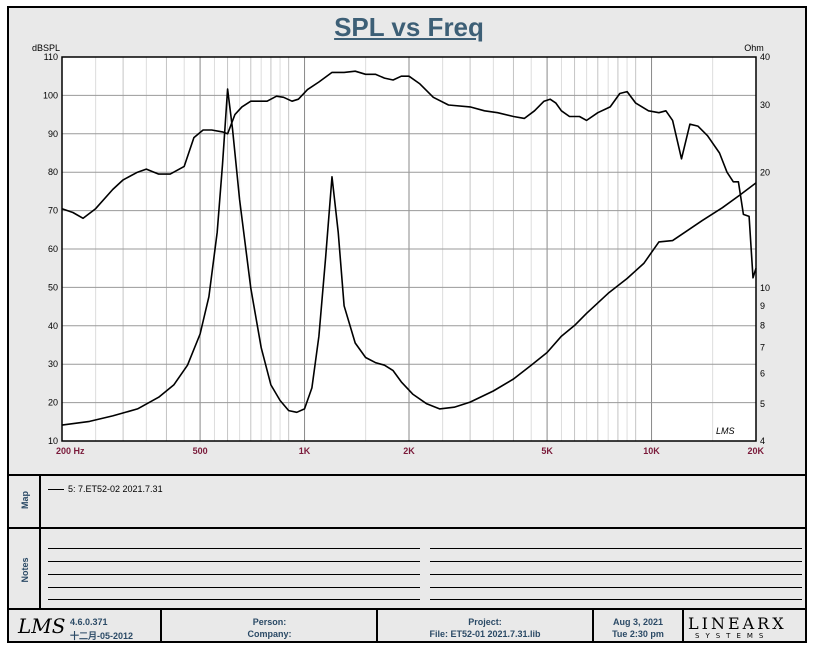 This screenshot has height=657, width=818. Describe the element at coordinates (25, 570) in the screenshot. I see `notes-label: Notes` at that location.